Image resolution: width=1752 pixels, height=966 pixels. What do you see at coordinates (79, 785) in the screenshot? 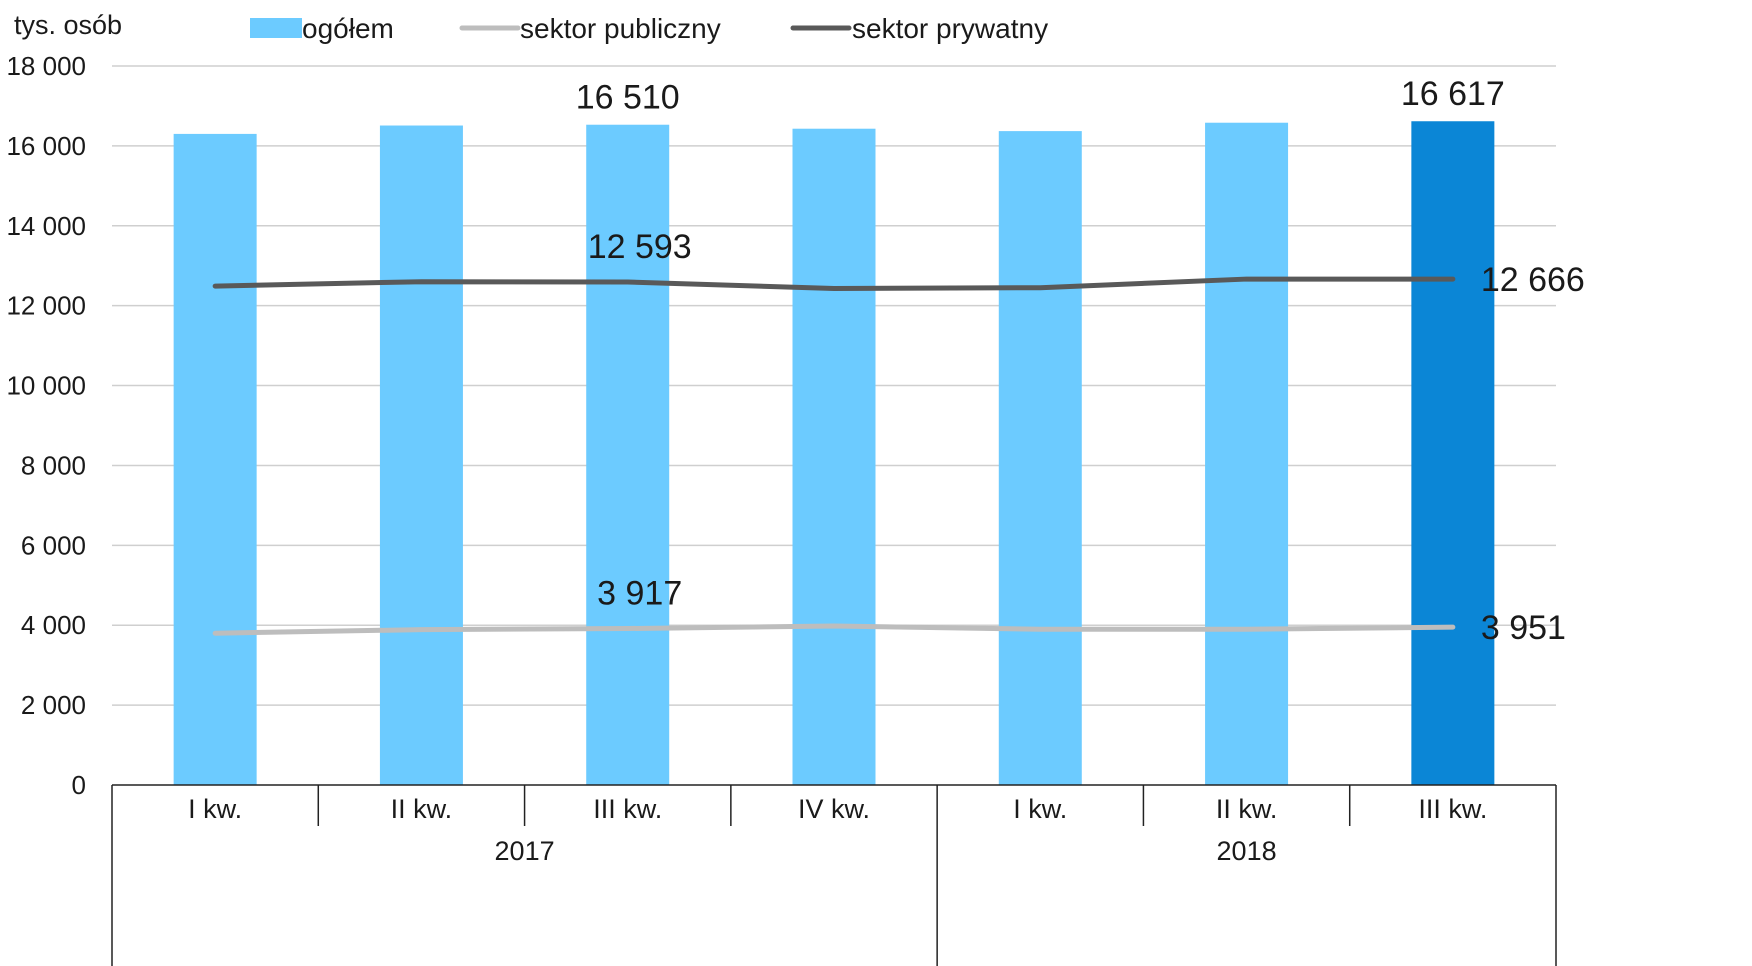
I see `y-tick-label: 0` at bounding box center [79, 785].